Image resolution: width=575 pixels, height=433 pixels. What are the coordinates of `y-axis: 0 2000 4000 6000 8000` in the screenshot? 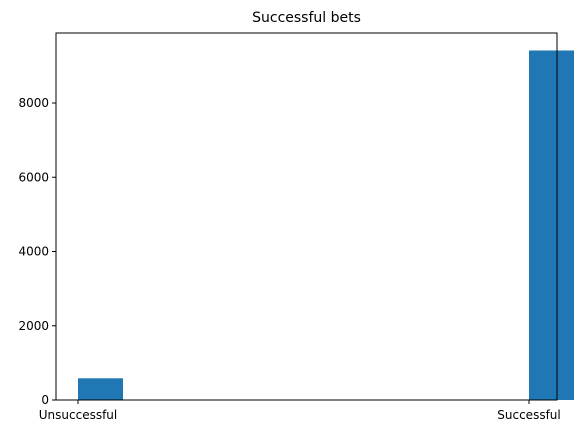 It's located at (37, 251).